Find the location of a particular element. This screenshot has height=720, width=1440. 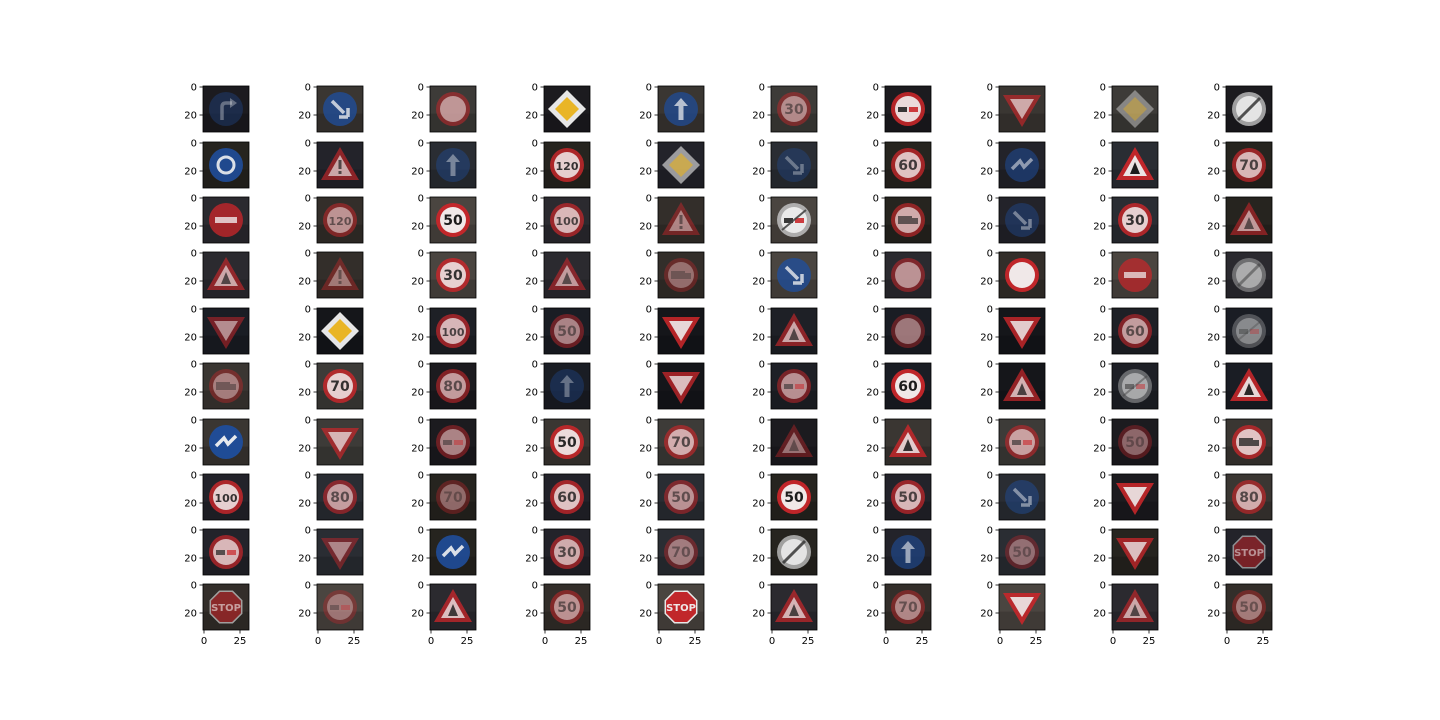

svg-text: 100 is located at coordinates (226, 498).